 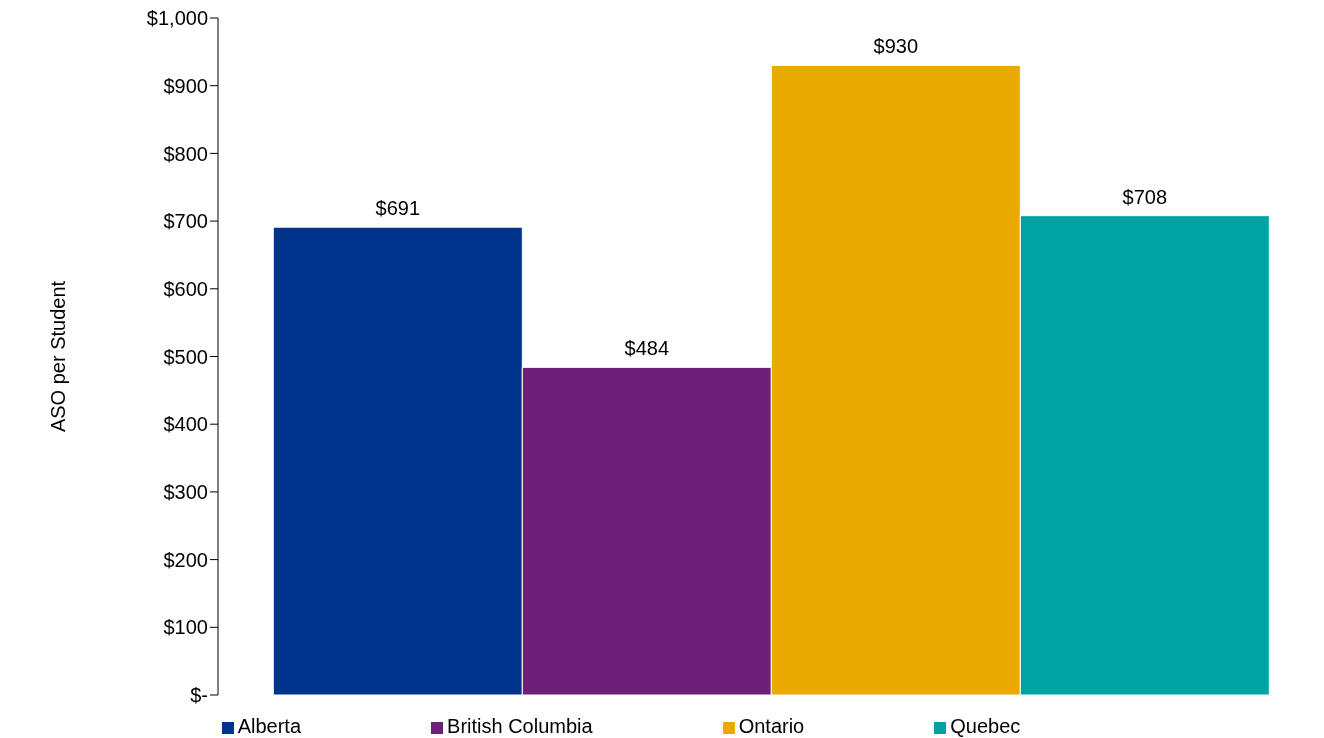 I want to click on y-tick-label: $300, so click(x=185, y=492).